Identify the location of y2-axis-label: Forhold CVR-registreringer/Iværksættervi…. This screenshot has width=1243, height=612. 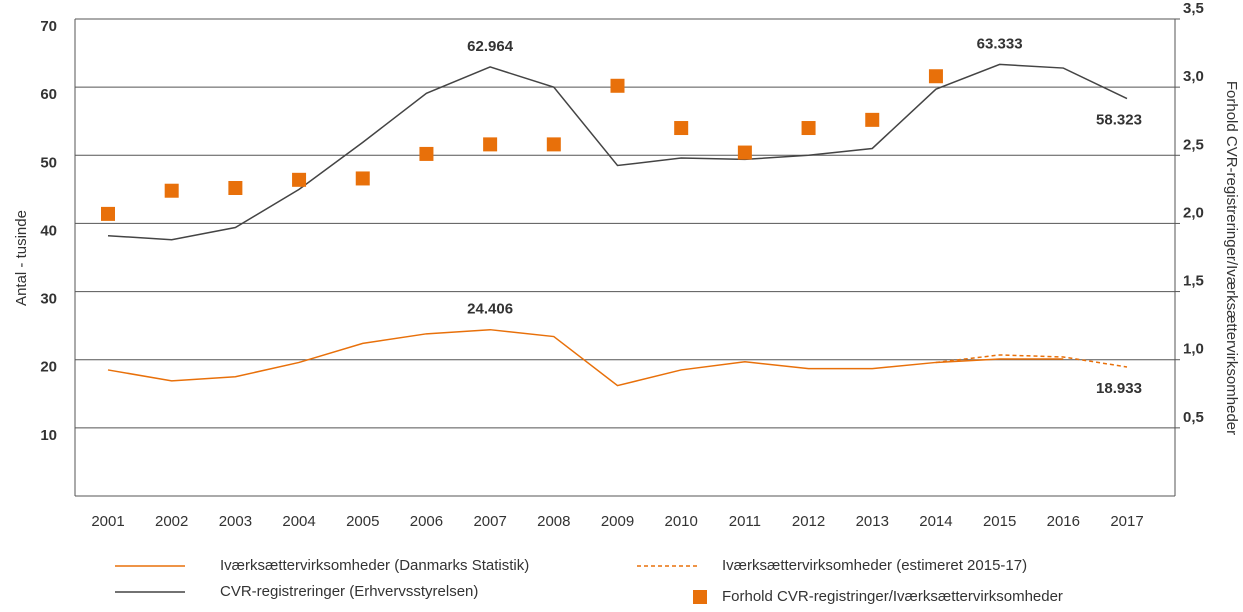
(1231, 258).